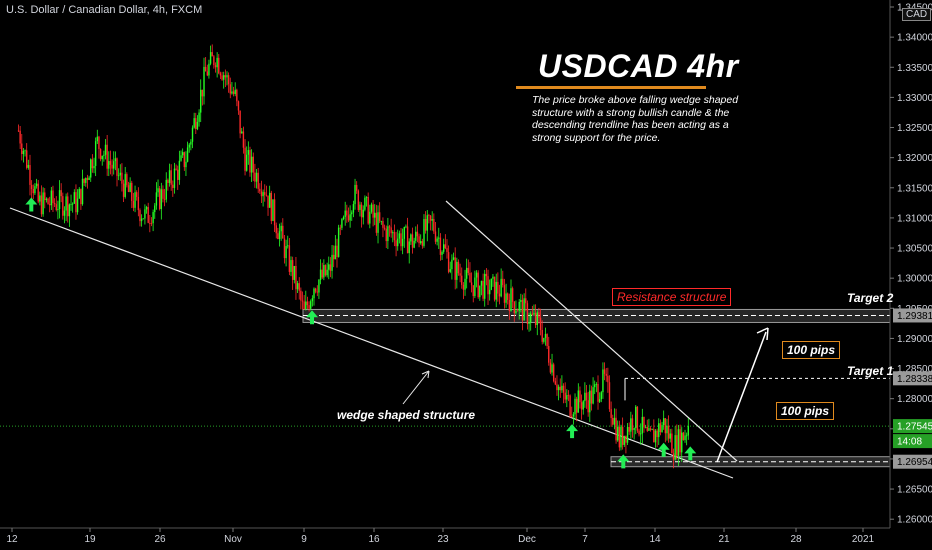 This screenshot has width=932, height=550. What do you see at coordinates (914, 128) in the screenshot?
I see `price-tick-label: 1.32500` at bounding box center [914, 128].